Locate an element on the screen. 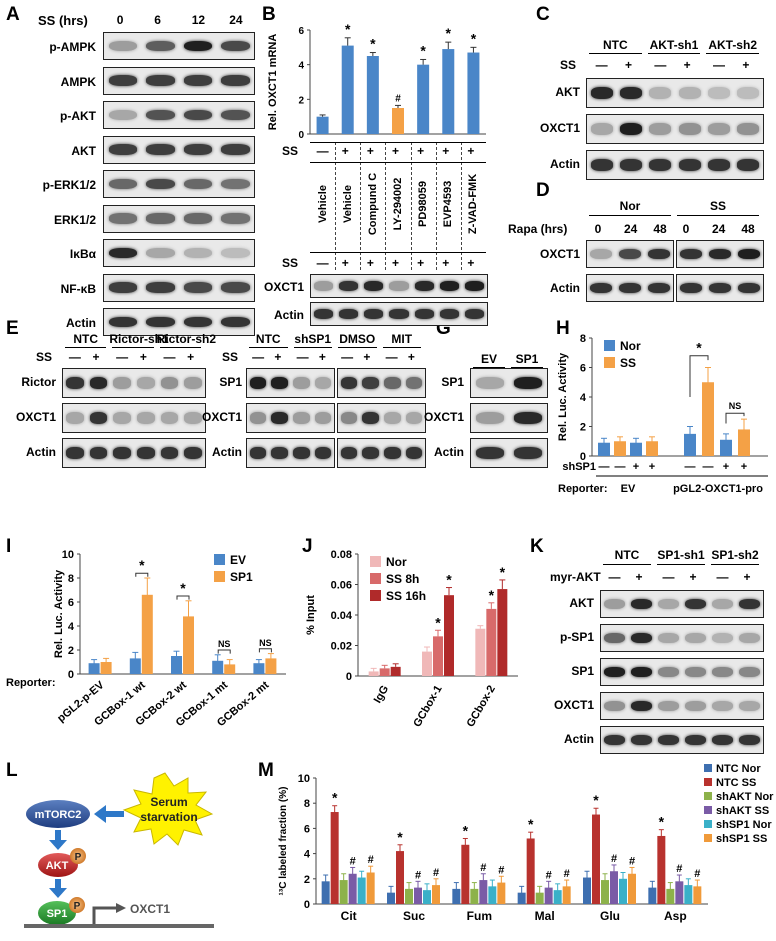 The image size is (776, 941). xtick-j: IgG is located at coordinates (382, 695).